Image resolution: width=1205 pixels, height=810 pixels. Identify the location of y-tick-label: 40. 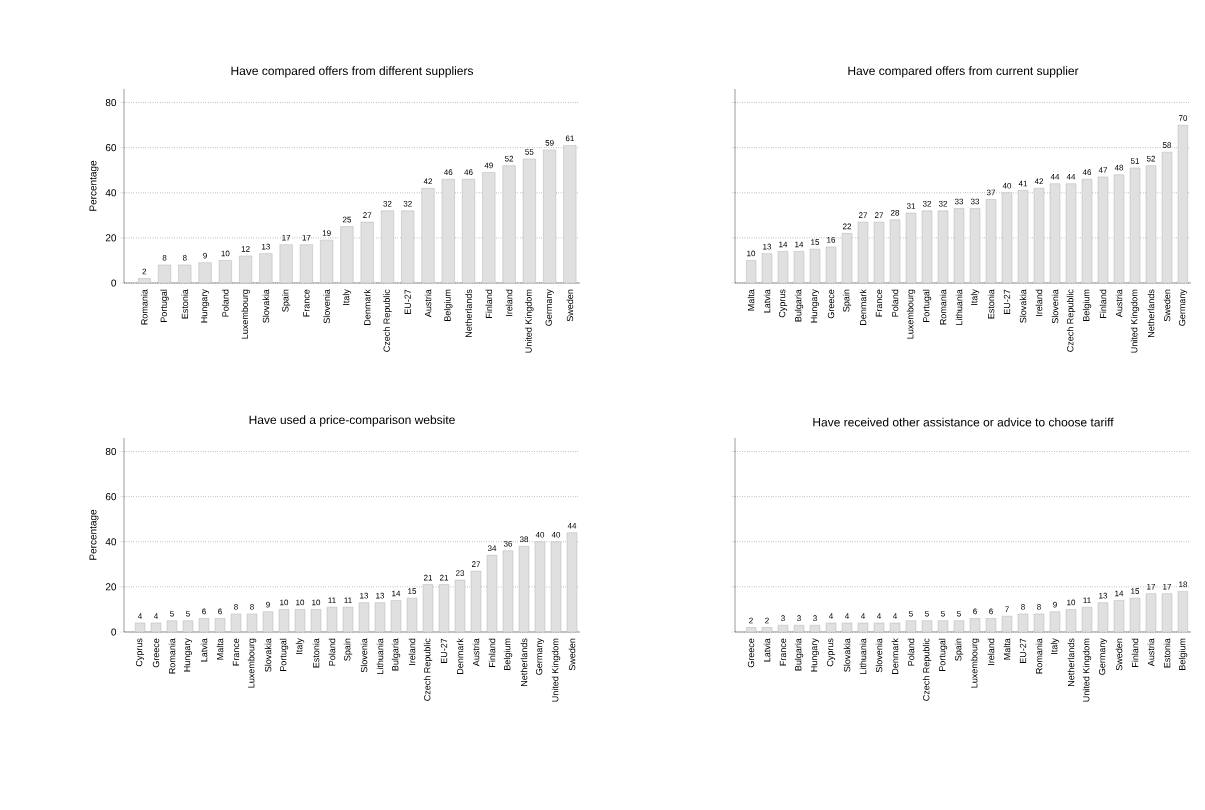
(111, 193).